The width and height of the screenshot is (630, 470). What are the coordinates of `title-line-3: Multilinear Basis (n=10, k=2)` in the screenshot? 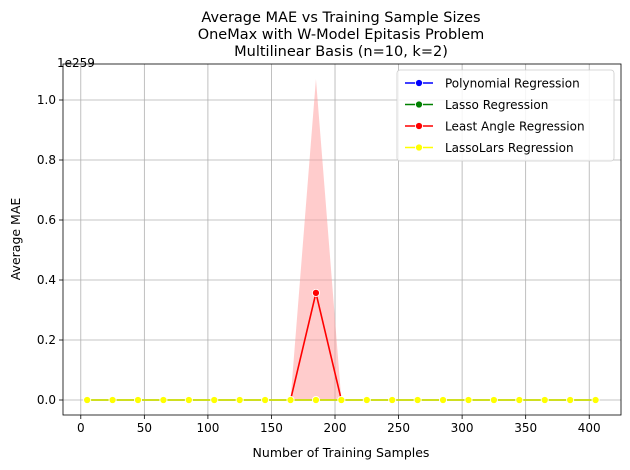 It's located at (341, 52).